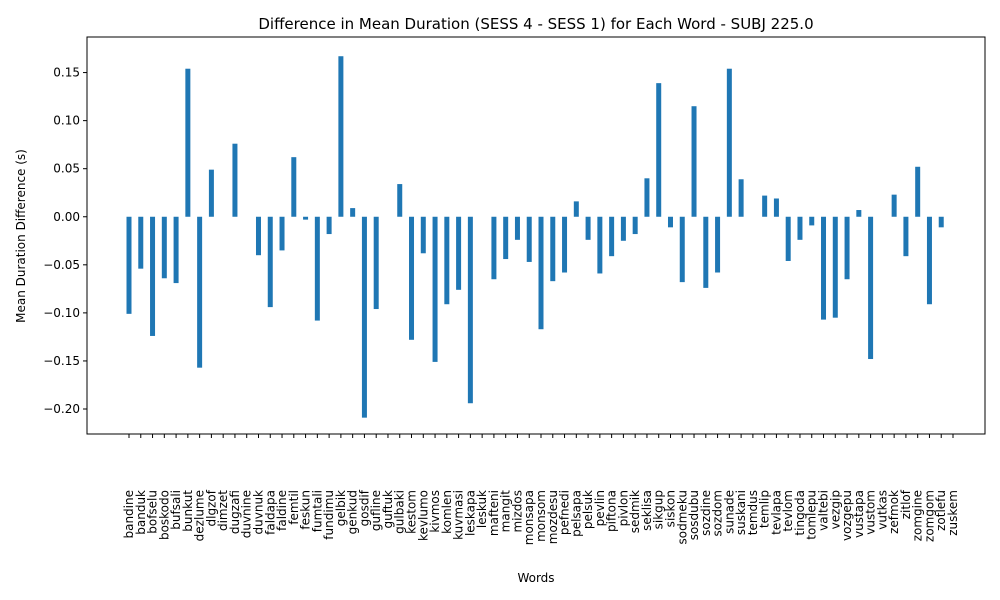 The height and width of the screenshot is (600, 1000). I want to click on bar-seklisa, so click(647, 197).